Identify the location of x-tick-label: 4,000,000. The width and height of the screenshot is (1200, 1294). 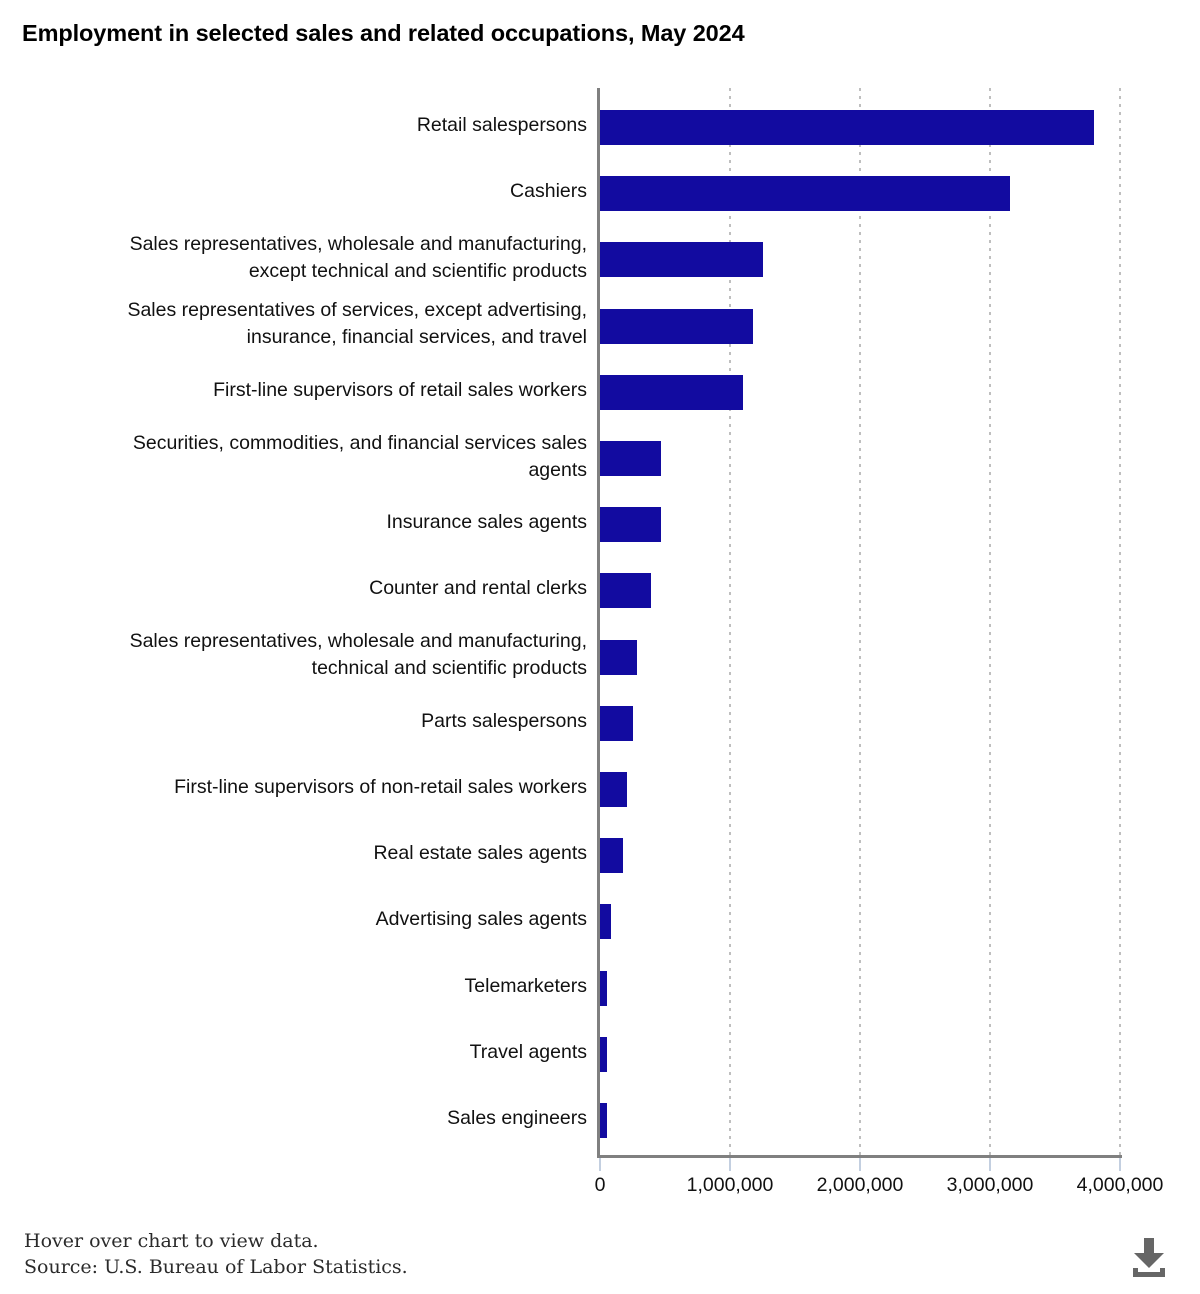
(1120, 1185).